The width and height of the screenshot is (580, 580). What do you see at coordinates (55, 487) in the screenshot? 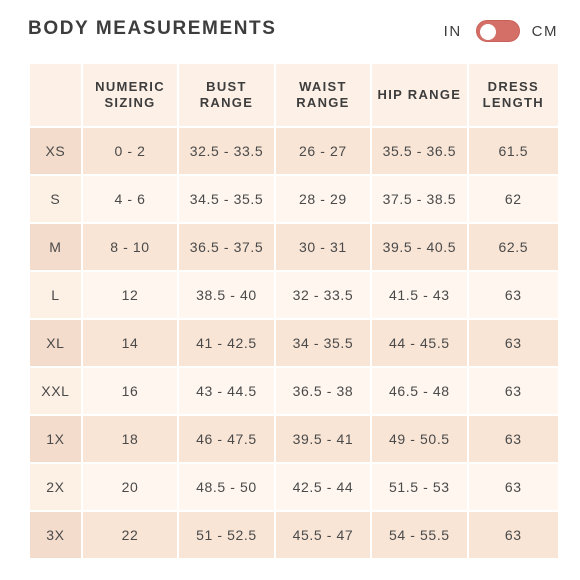
I see `size-label-cell: 2X` at bounding box center [55, 487].